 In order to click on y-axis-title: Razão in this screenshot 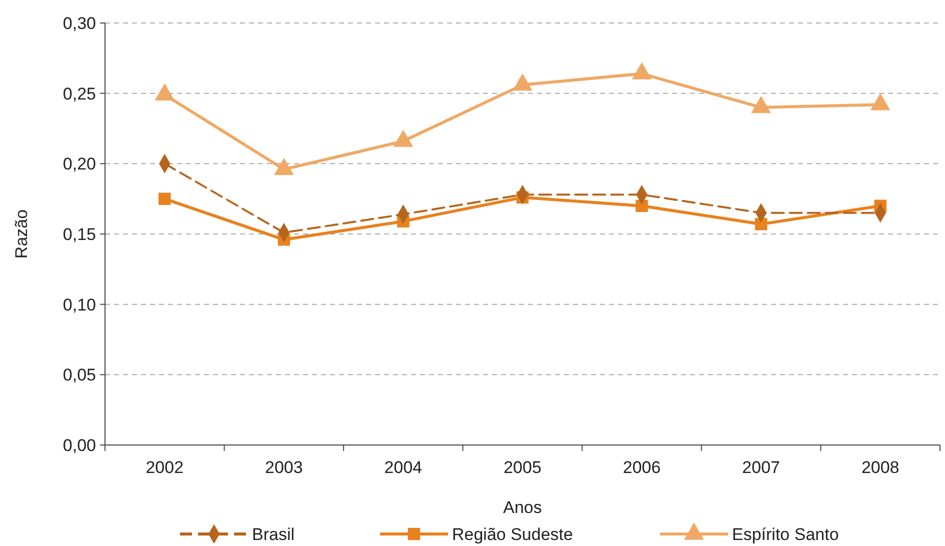, I will do `click(21, 234)`.